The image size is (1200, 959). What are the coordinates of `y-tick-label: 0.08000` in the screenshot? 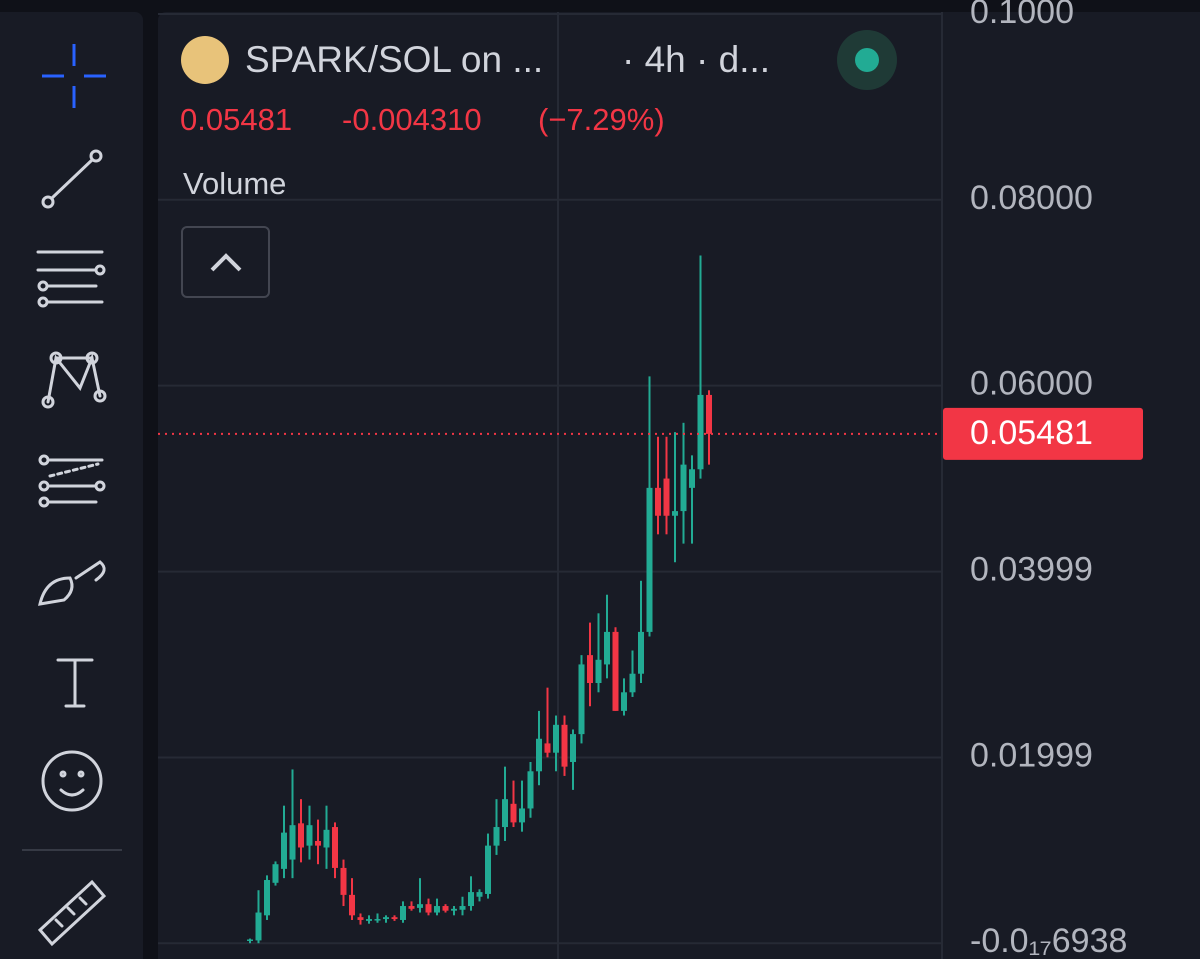 It's located at (1031, 198).